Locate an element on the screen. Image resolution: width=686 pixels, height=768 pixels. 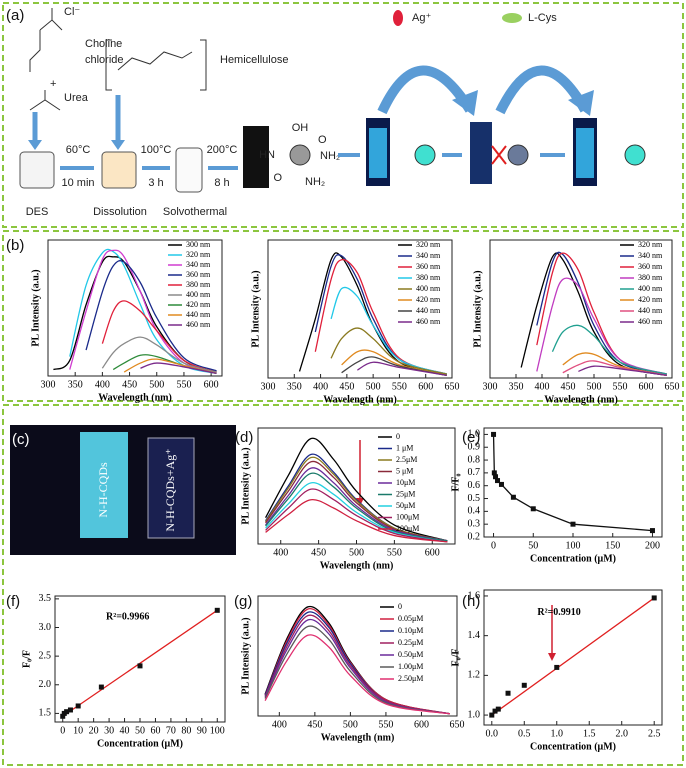
legend-label: 300 nm is located at coordinates (198, 244).